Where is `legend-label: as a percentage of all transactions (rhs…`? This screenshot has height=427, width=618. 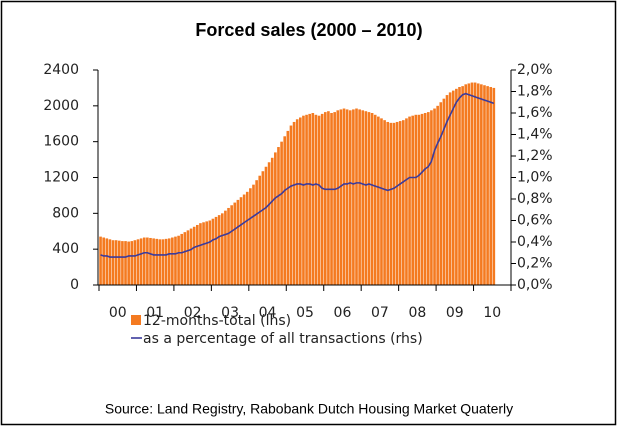
legend-label: as a percentage of all transactions (rhs… is located at coordinates (283, 339).